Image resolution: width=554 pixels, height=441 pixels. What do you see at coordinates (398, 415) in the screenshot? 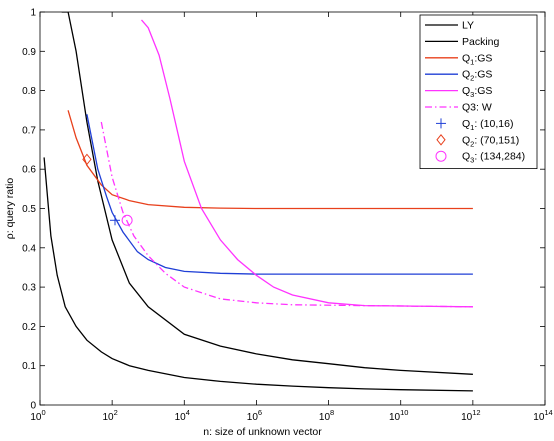
I see `x-tick-label: 10¹⁰` at bounding box center [398, 415].